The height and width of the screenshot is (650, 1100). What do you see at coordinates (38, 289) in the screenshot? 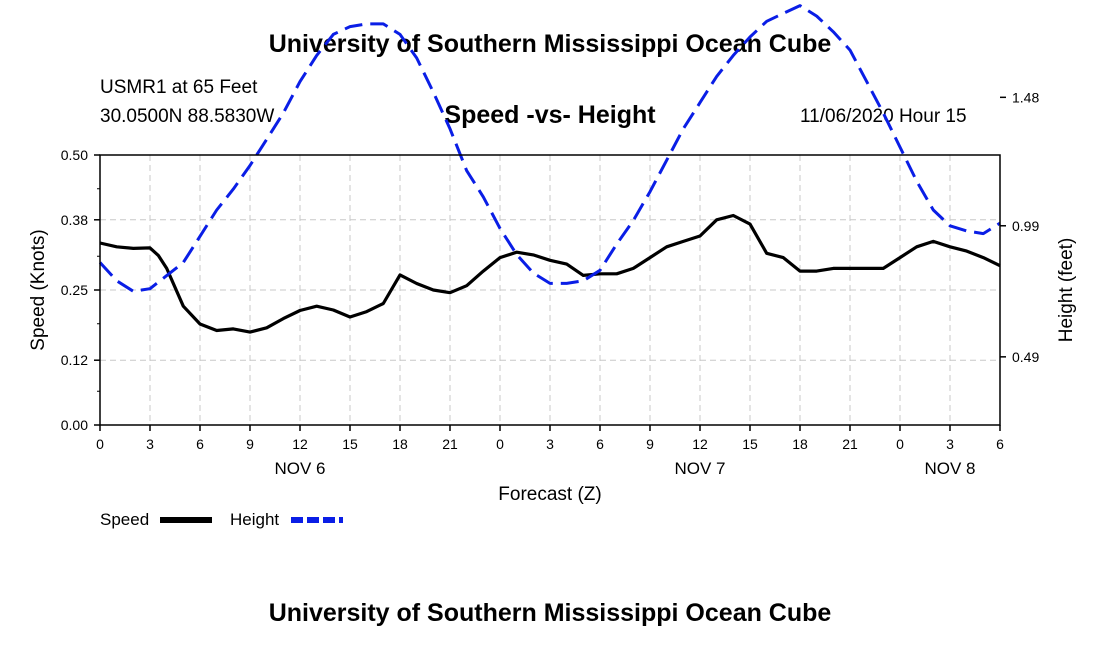
I see `y-axis-label: Speed (Knots)` at bounding box center [38, 289].